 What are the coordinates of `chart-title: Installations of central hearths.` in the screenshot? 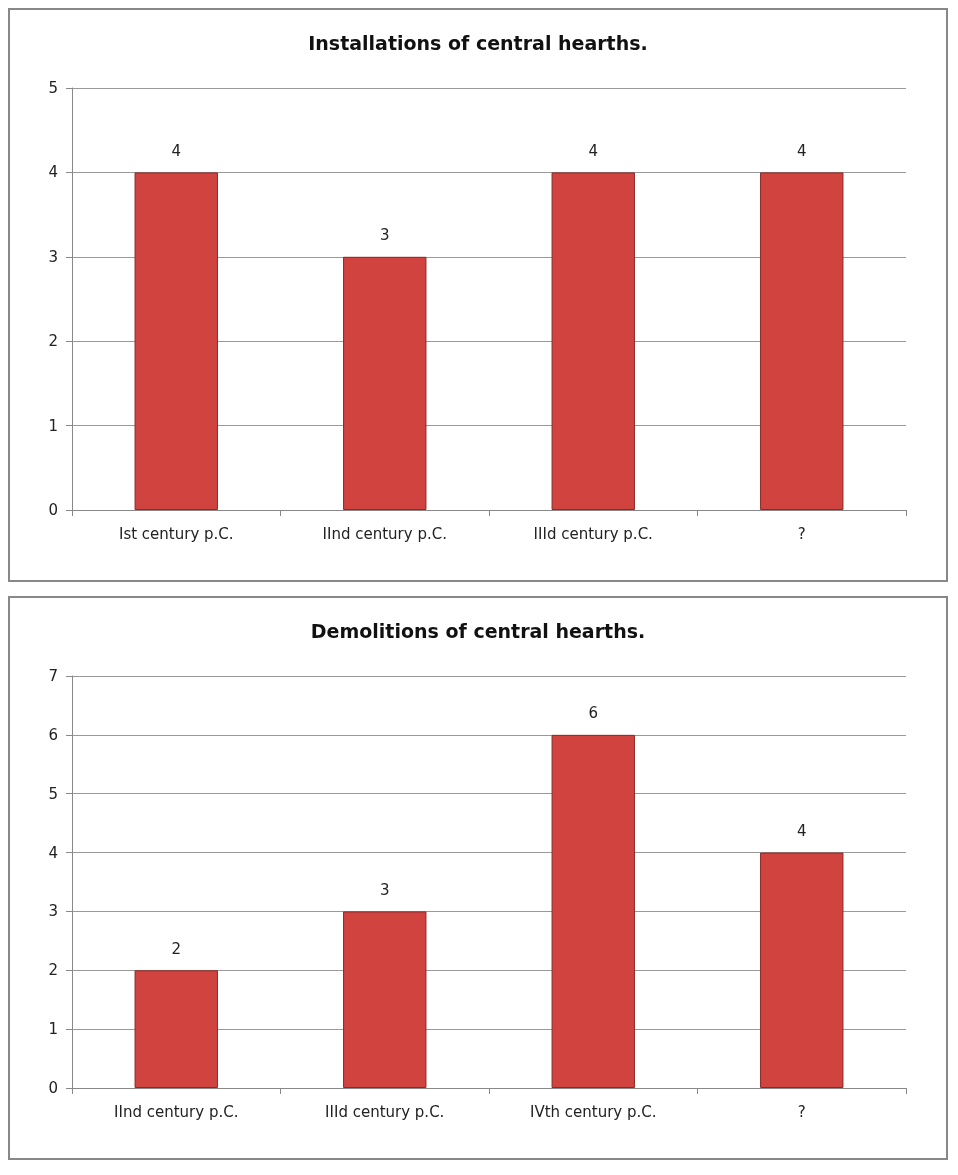 It's located at (478, 42).